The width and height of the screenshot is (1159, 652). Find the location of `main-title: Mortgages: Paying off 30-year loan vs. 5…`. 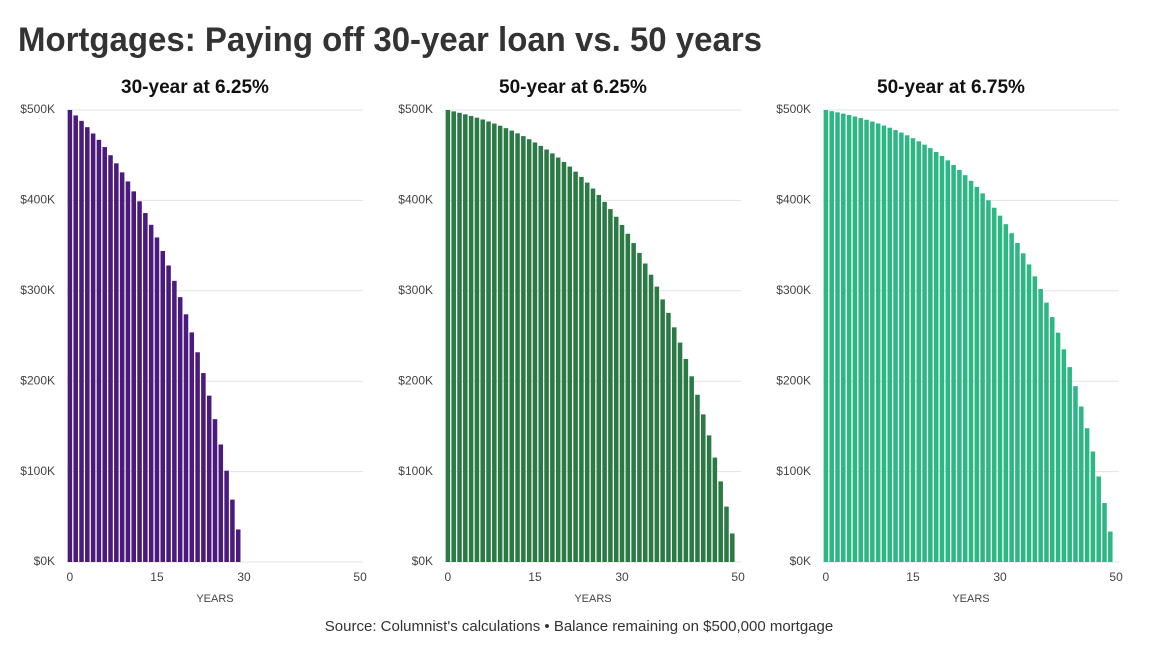

main-title: Mortgages: Paying off 30-year loan vs. 5… is located at coordinates (390, 40).